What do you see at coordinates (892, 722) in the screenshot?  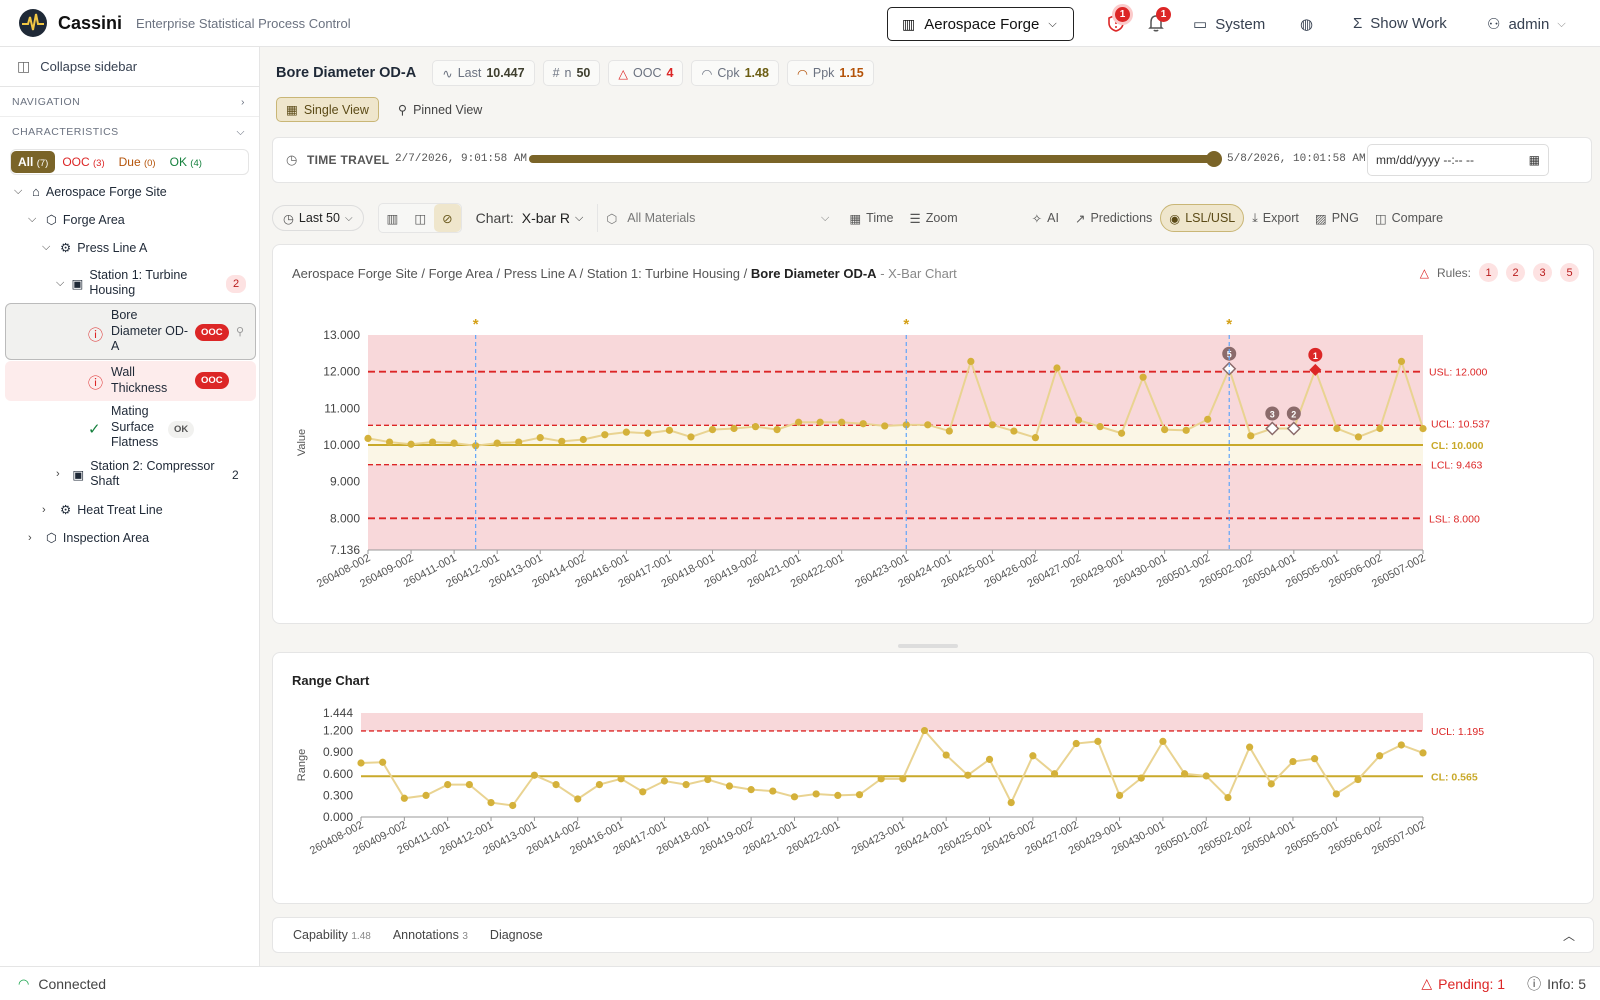 I see `out-of-control-zone` at bounding box center [892, 722].